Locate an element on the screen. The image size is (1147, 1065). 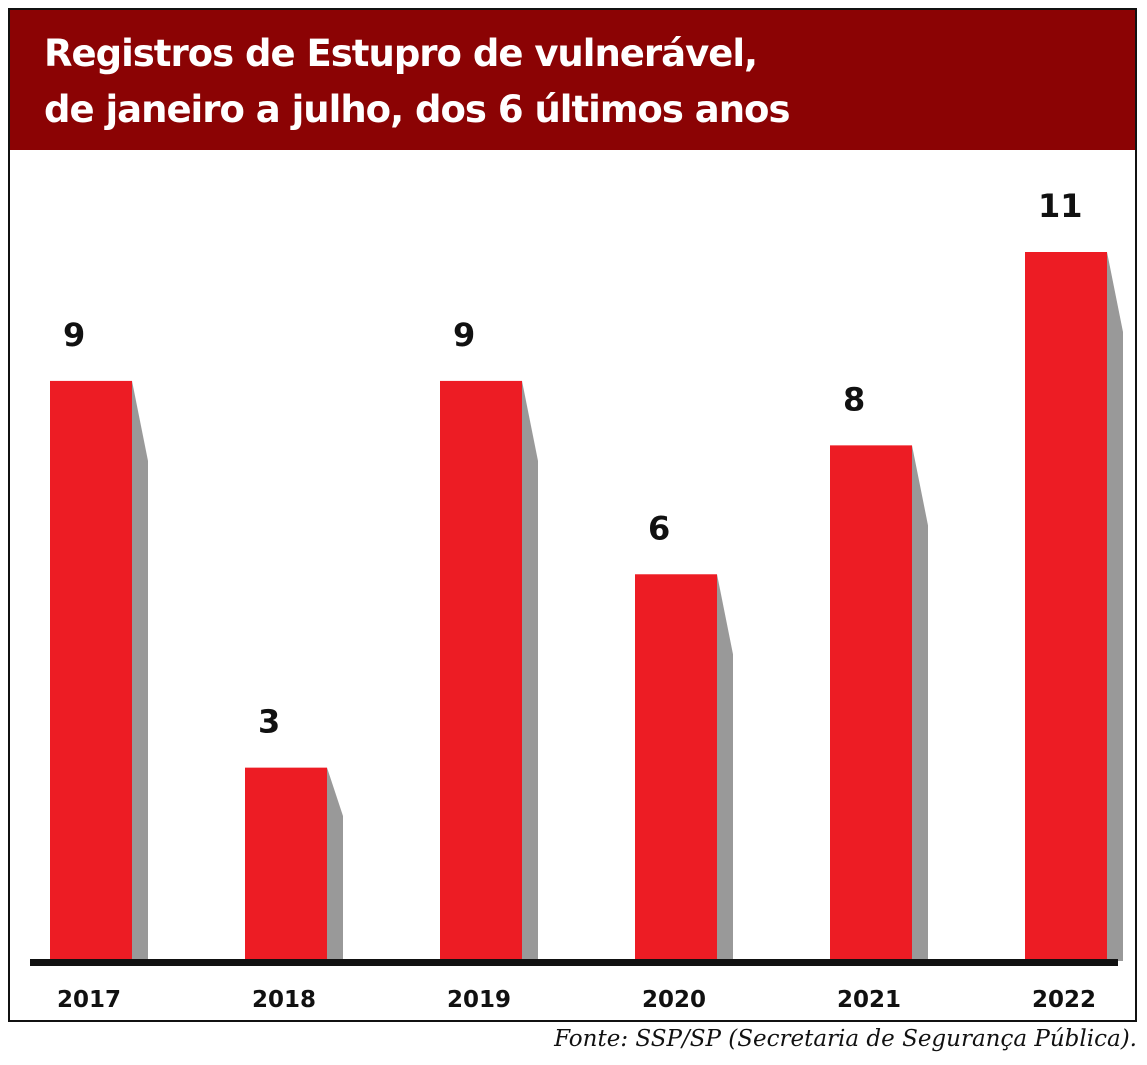
data-label: 8 is located at coordinates (854, 399).